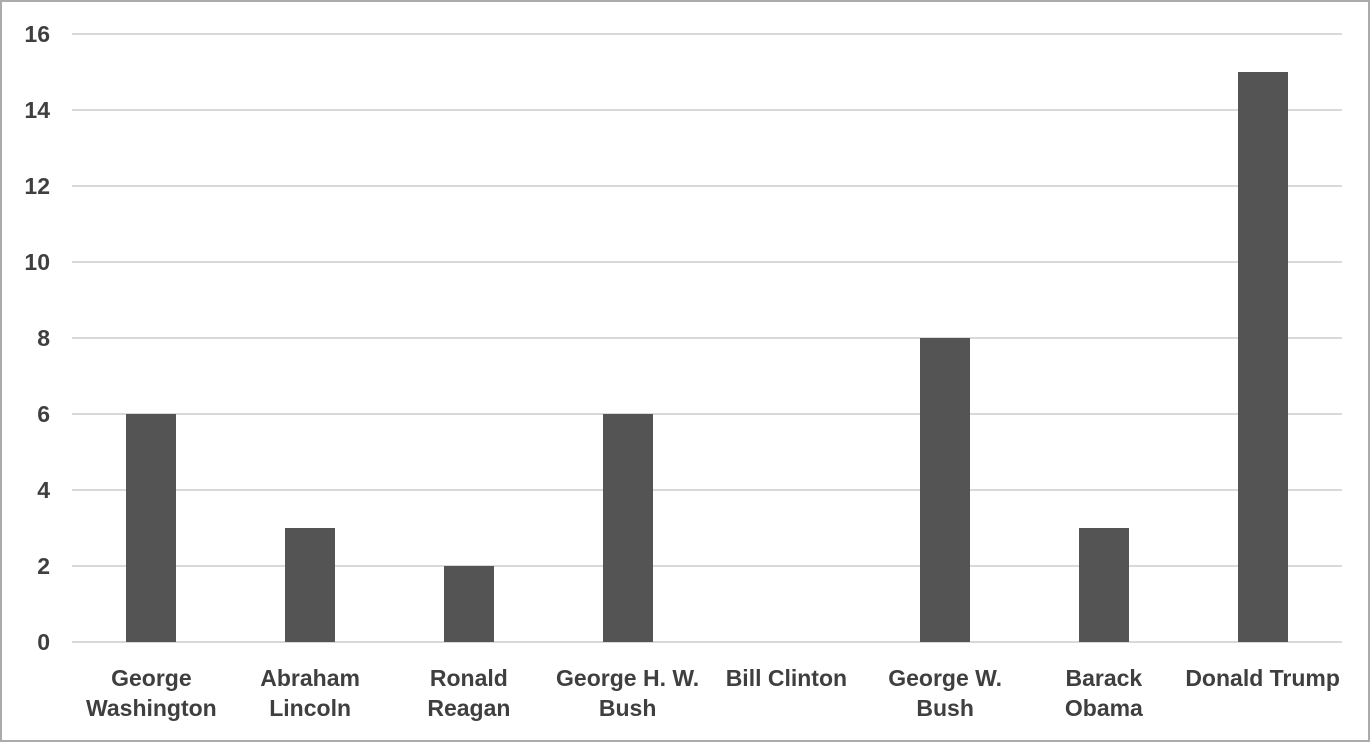 This screenshot has height=742, width=1370. What do you see at coordinates (151, 693) in the screenshot?
I see `x-axis-tick-label-george-washington: George Washington` at bounding box center [151, 693].